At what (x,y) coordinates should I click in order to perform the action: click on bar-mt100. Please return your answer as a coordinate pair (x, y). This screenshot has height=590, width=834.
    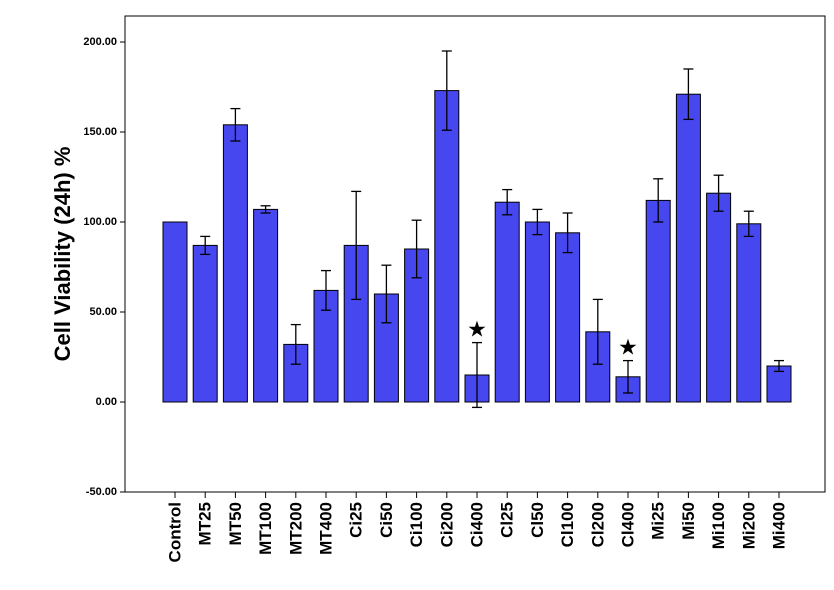
    Looking at the image, I should click on (266, 305).